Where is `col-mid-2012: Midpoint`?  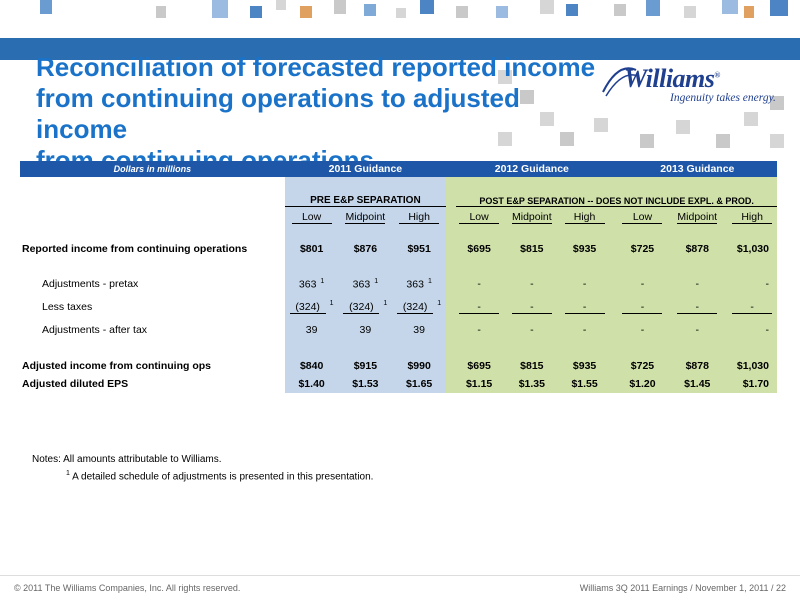 col-mid-2012: Midpoint is located at coordinates (531, 217).